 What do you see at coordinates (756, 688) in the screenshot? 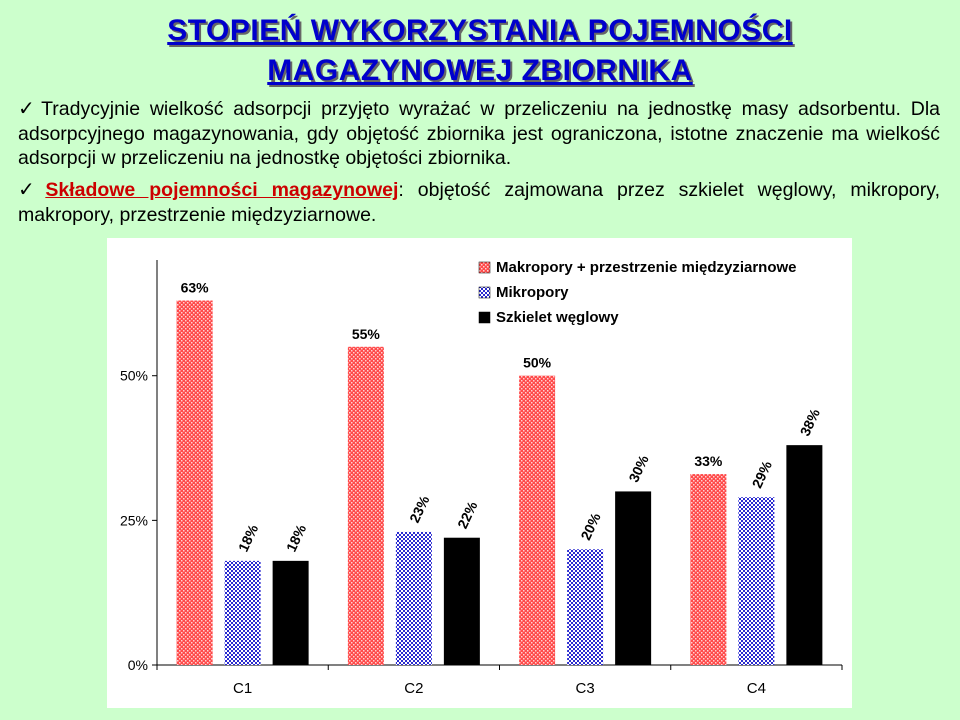
I see `x-tick-label: C4` at bounding box center [756, 688].